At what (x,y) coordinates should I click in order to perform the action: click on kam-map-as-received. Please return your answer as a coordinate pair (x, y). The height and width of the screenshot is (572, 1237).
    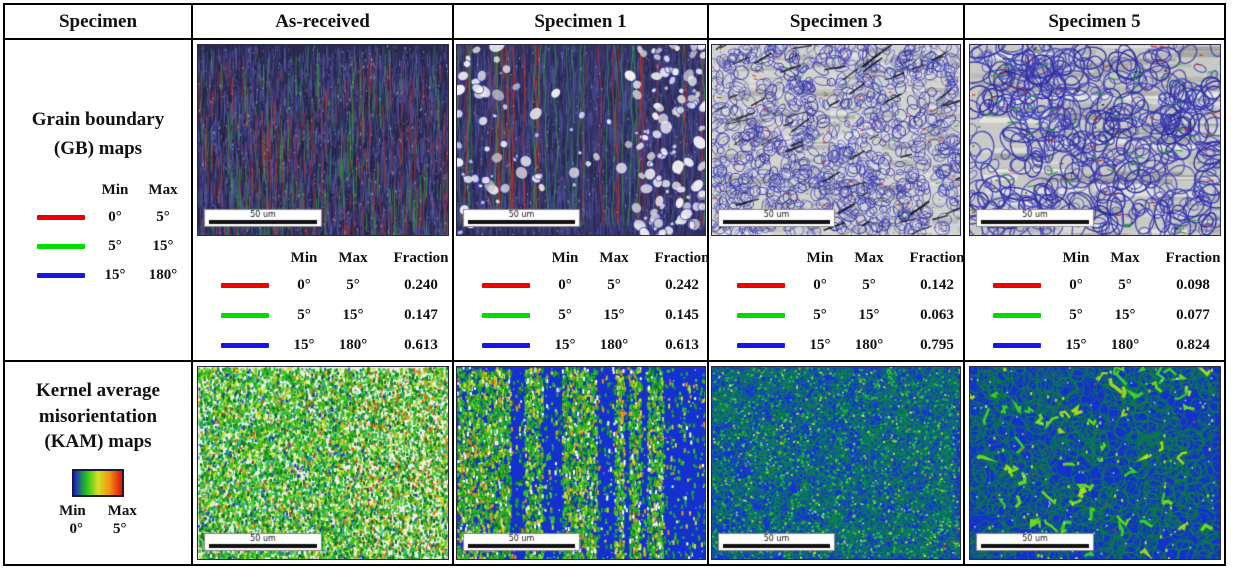
    Looking at the image, I should click on (322, 463).